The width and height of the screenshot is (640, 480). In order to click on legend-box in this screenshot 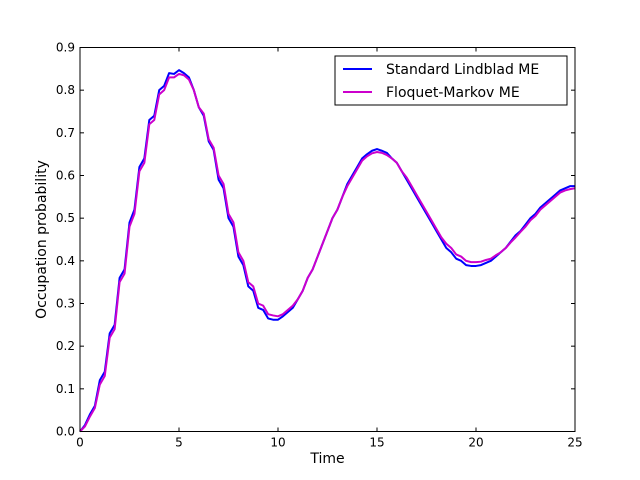, I will do `click(451, 80)`.